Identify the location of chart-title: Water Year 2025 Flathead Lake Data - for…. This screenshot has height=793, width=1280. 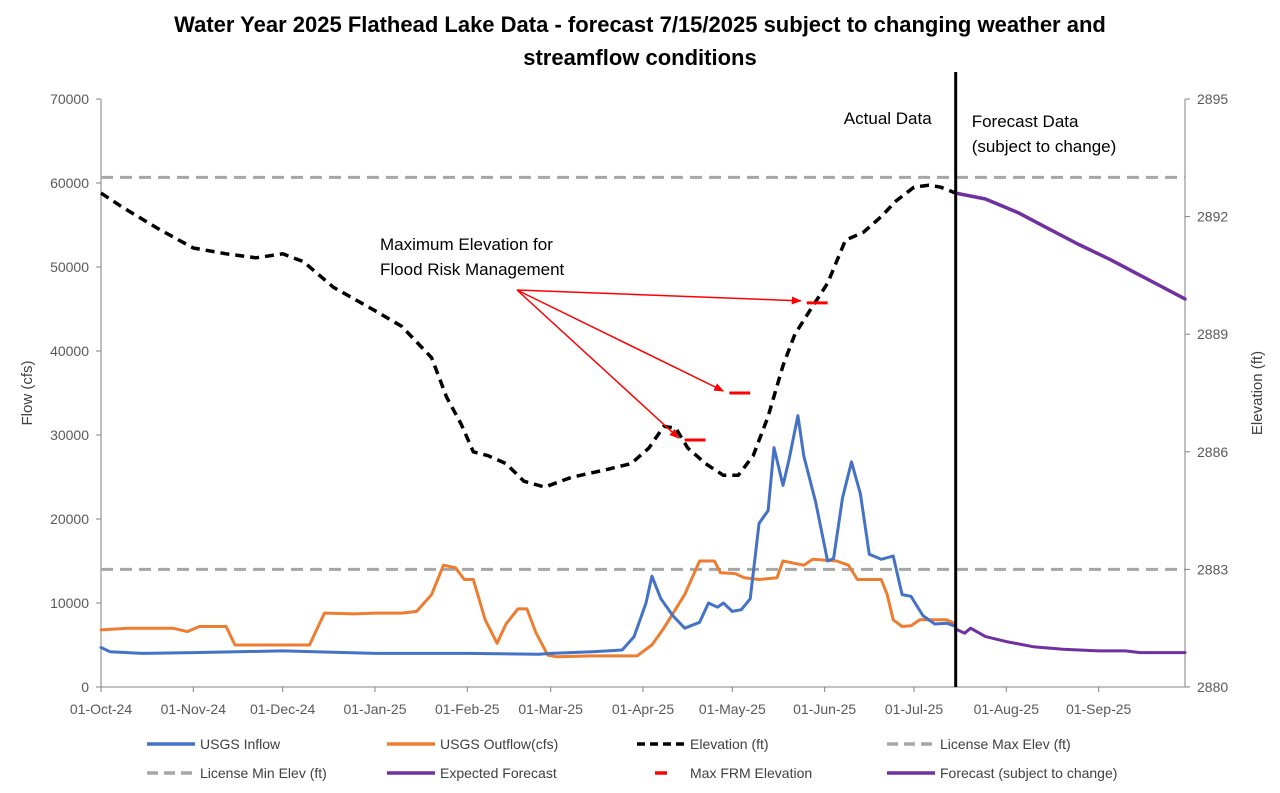
(640, 41).